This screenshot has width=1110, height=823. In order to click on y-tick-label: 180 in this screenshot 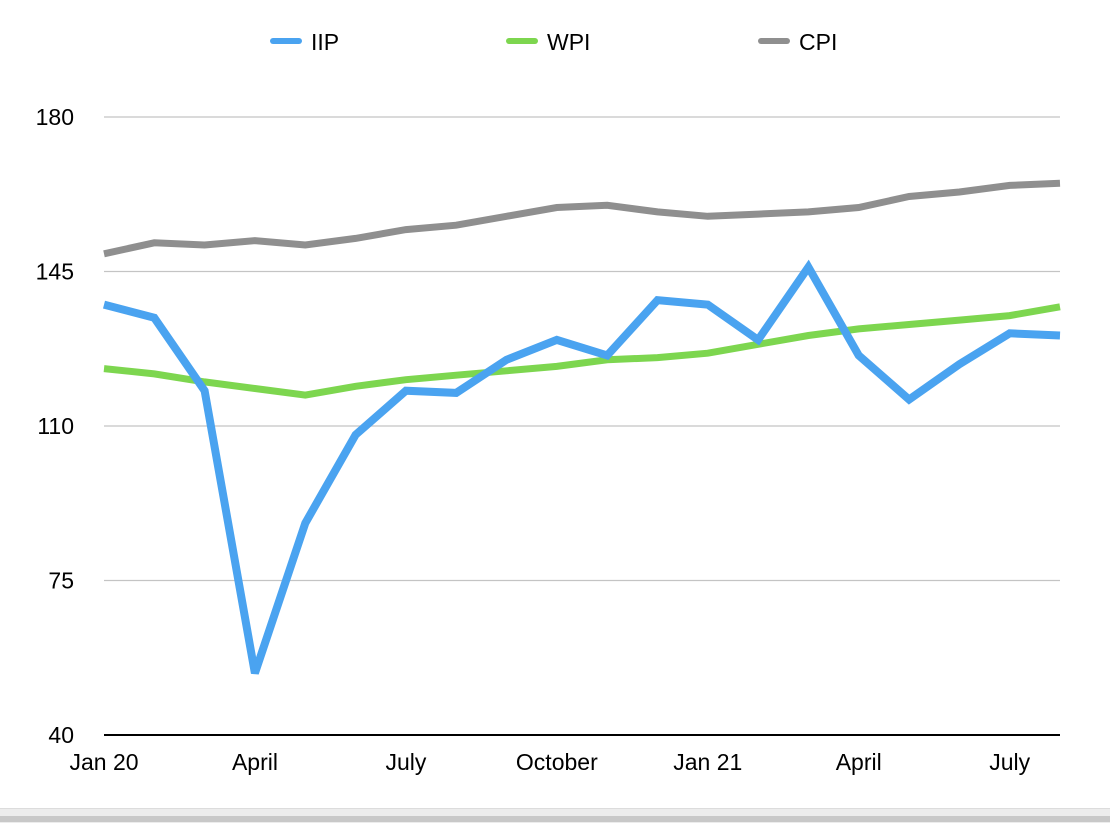, I will do `click(55, 117)`.